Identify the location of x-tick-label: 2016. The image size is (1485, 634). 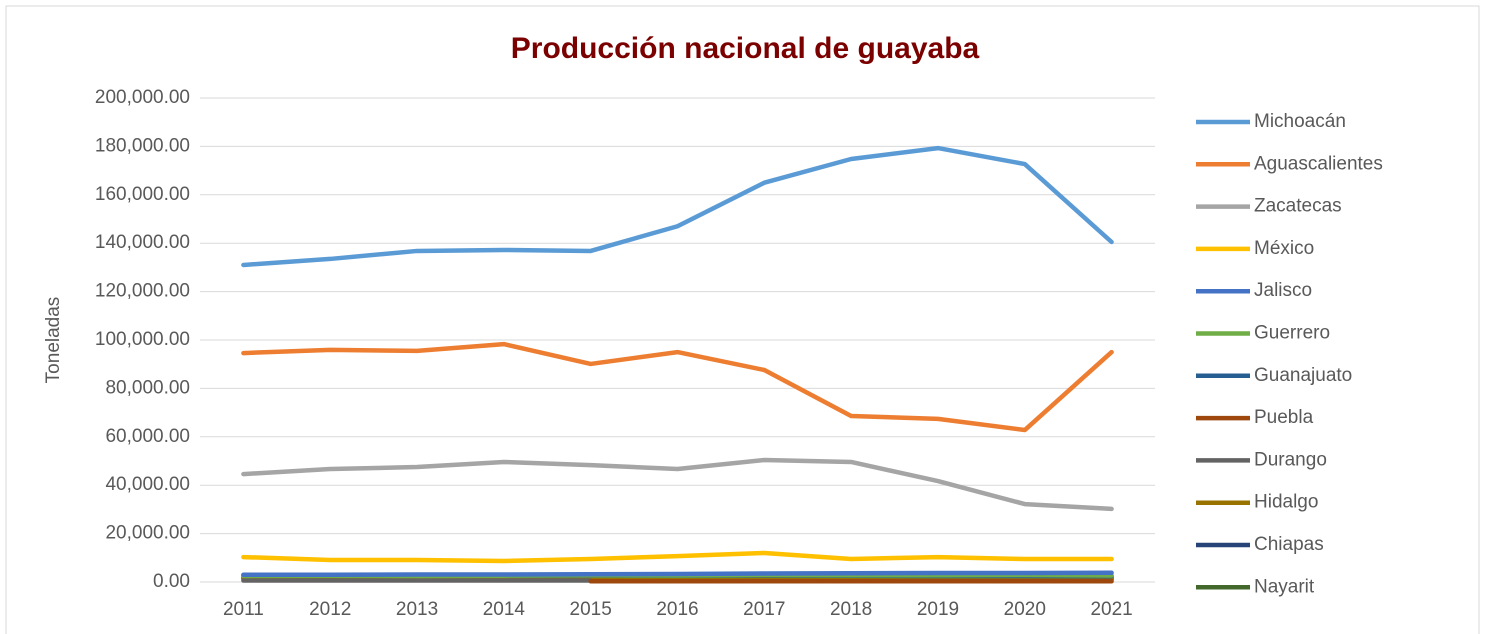
(677, 609).